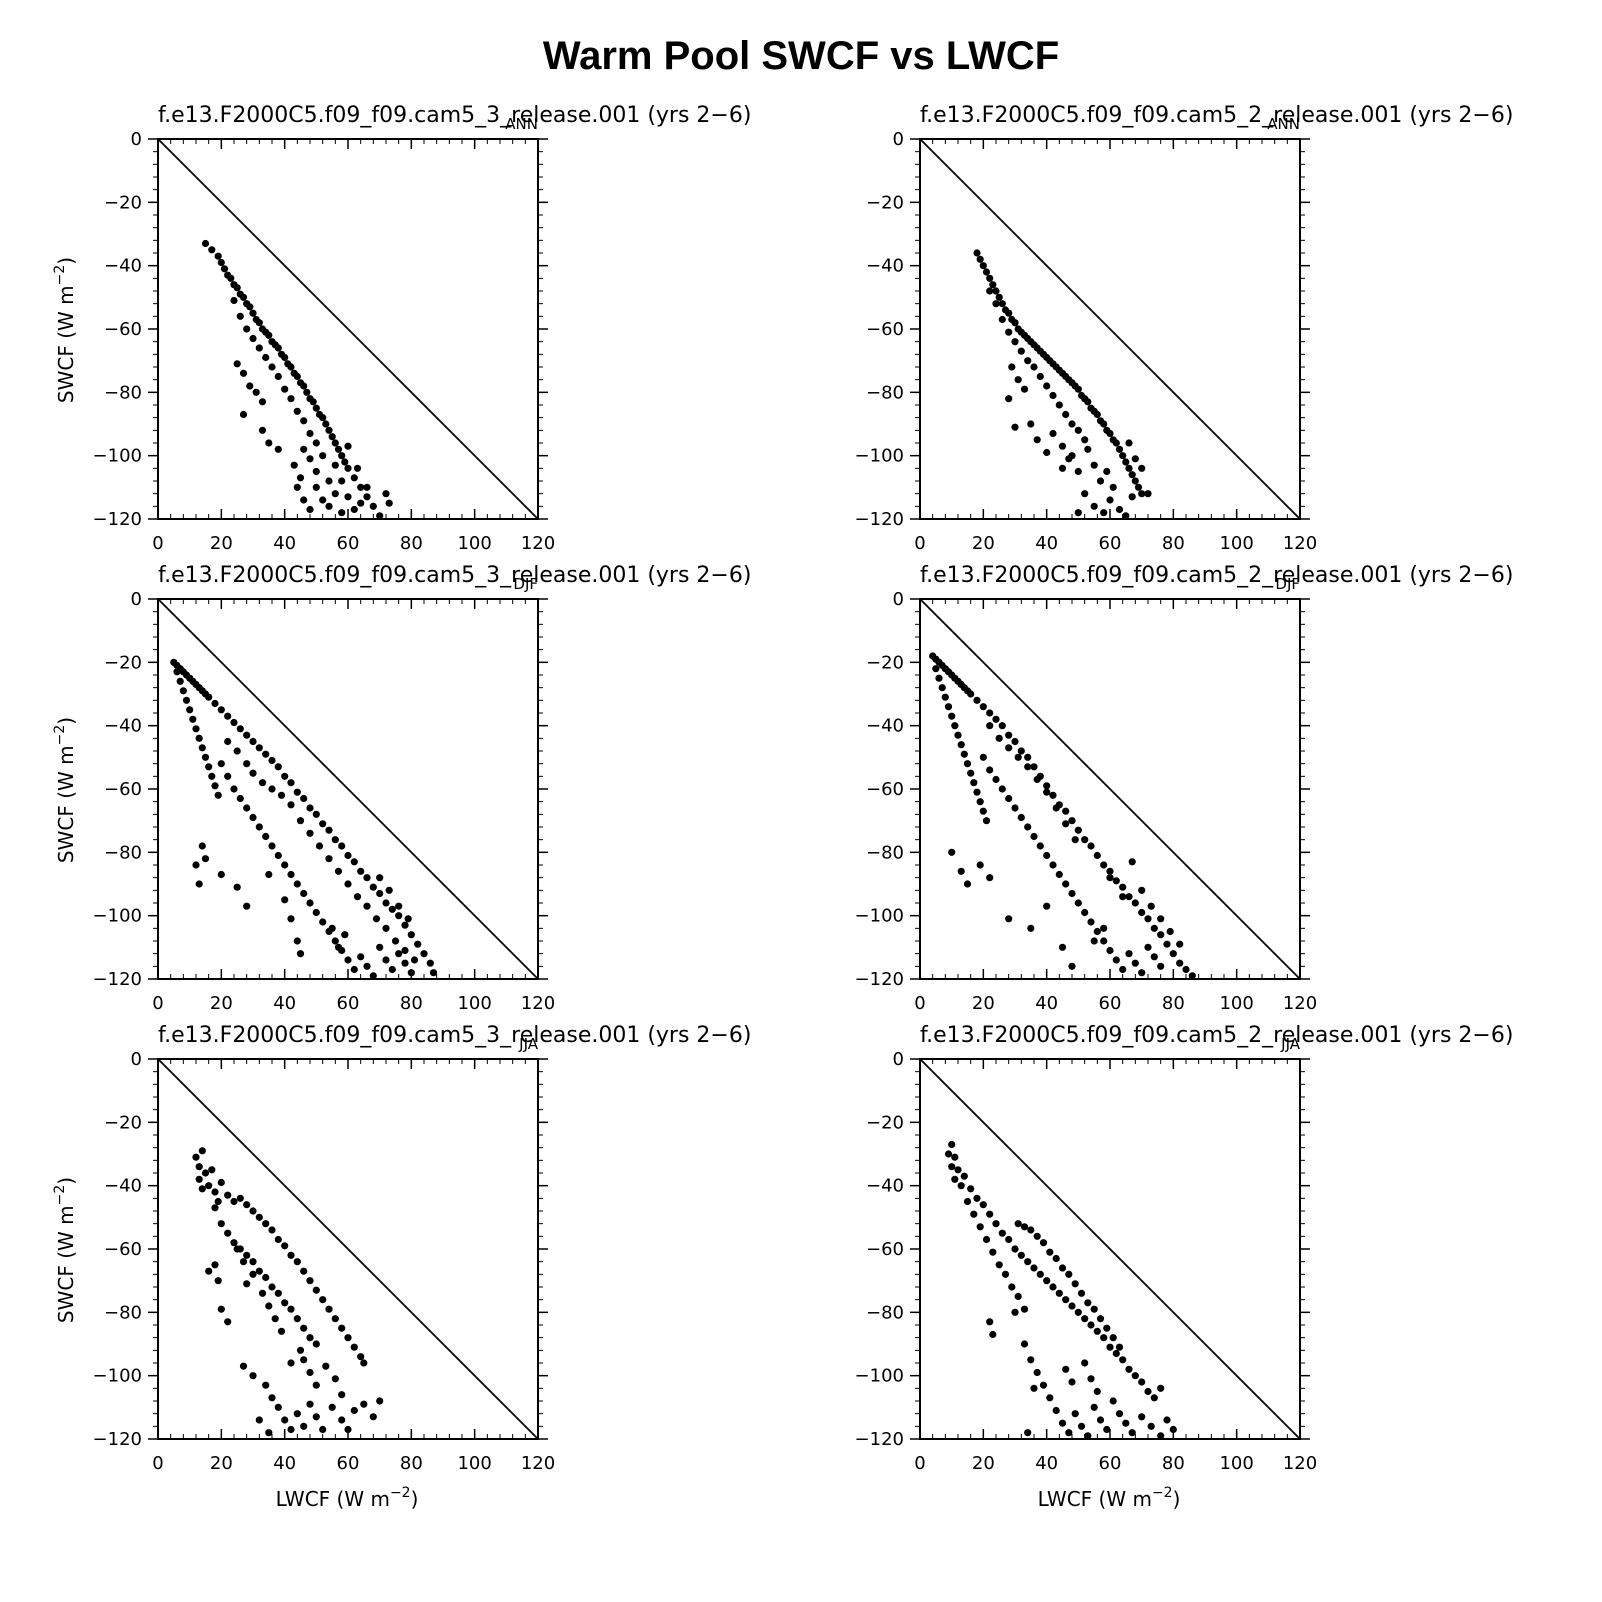 The width and height of the screenshot is (1602, 1602). Describe the element at coordinates (65, 790) in the screenshot. I see `y-axis-labels: SWCF (W m−2) SWCF (W m−2) SWCF (W m−2)` at that location.